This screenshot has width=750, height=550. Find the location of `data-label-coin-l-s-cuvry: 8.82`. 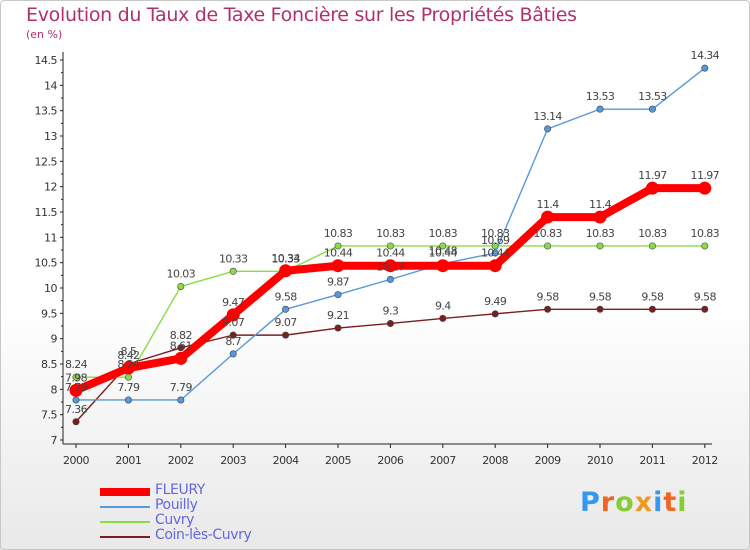

data-label-coin-l-s-cuvry: 8.82 is located at coordinates (181, 335).